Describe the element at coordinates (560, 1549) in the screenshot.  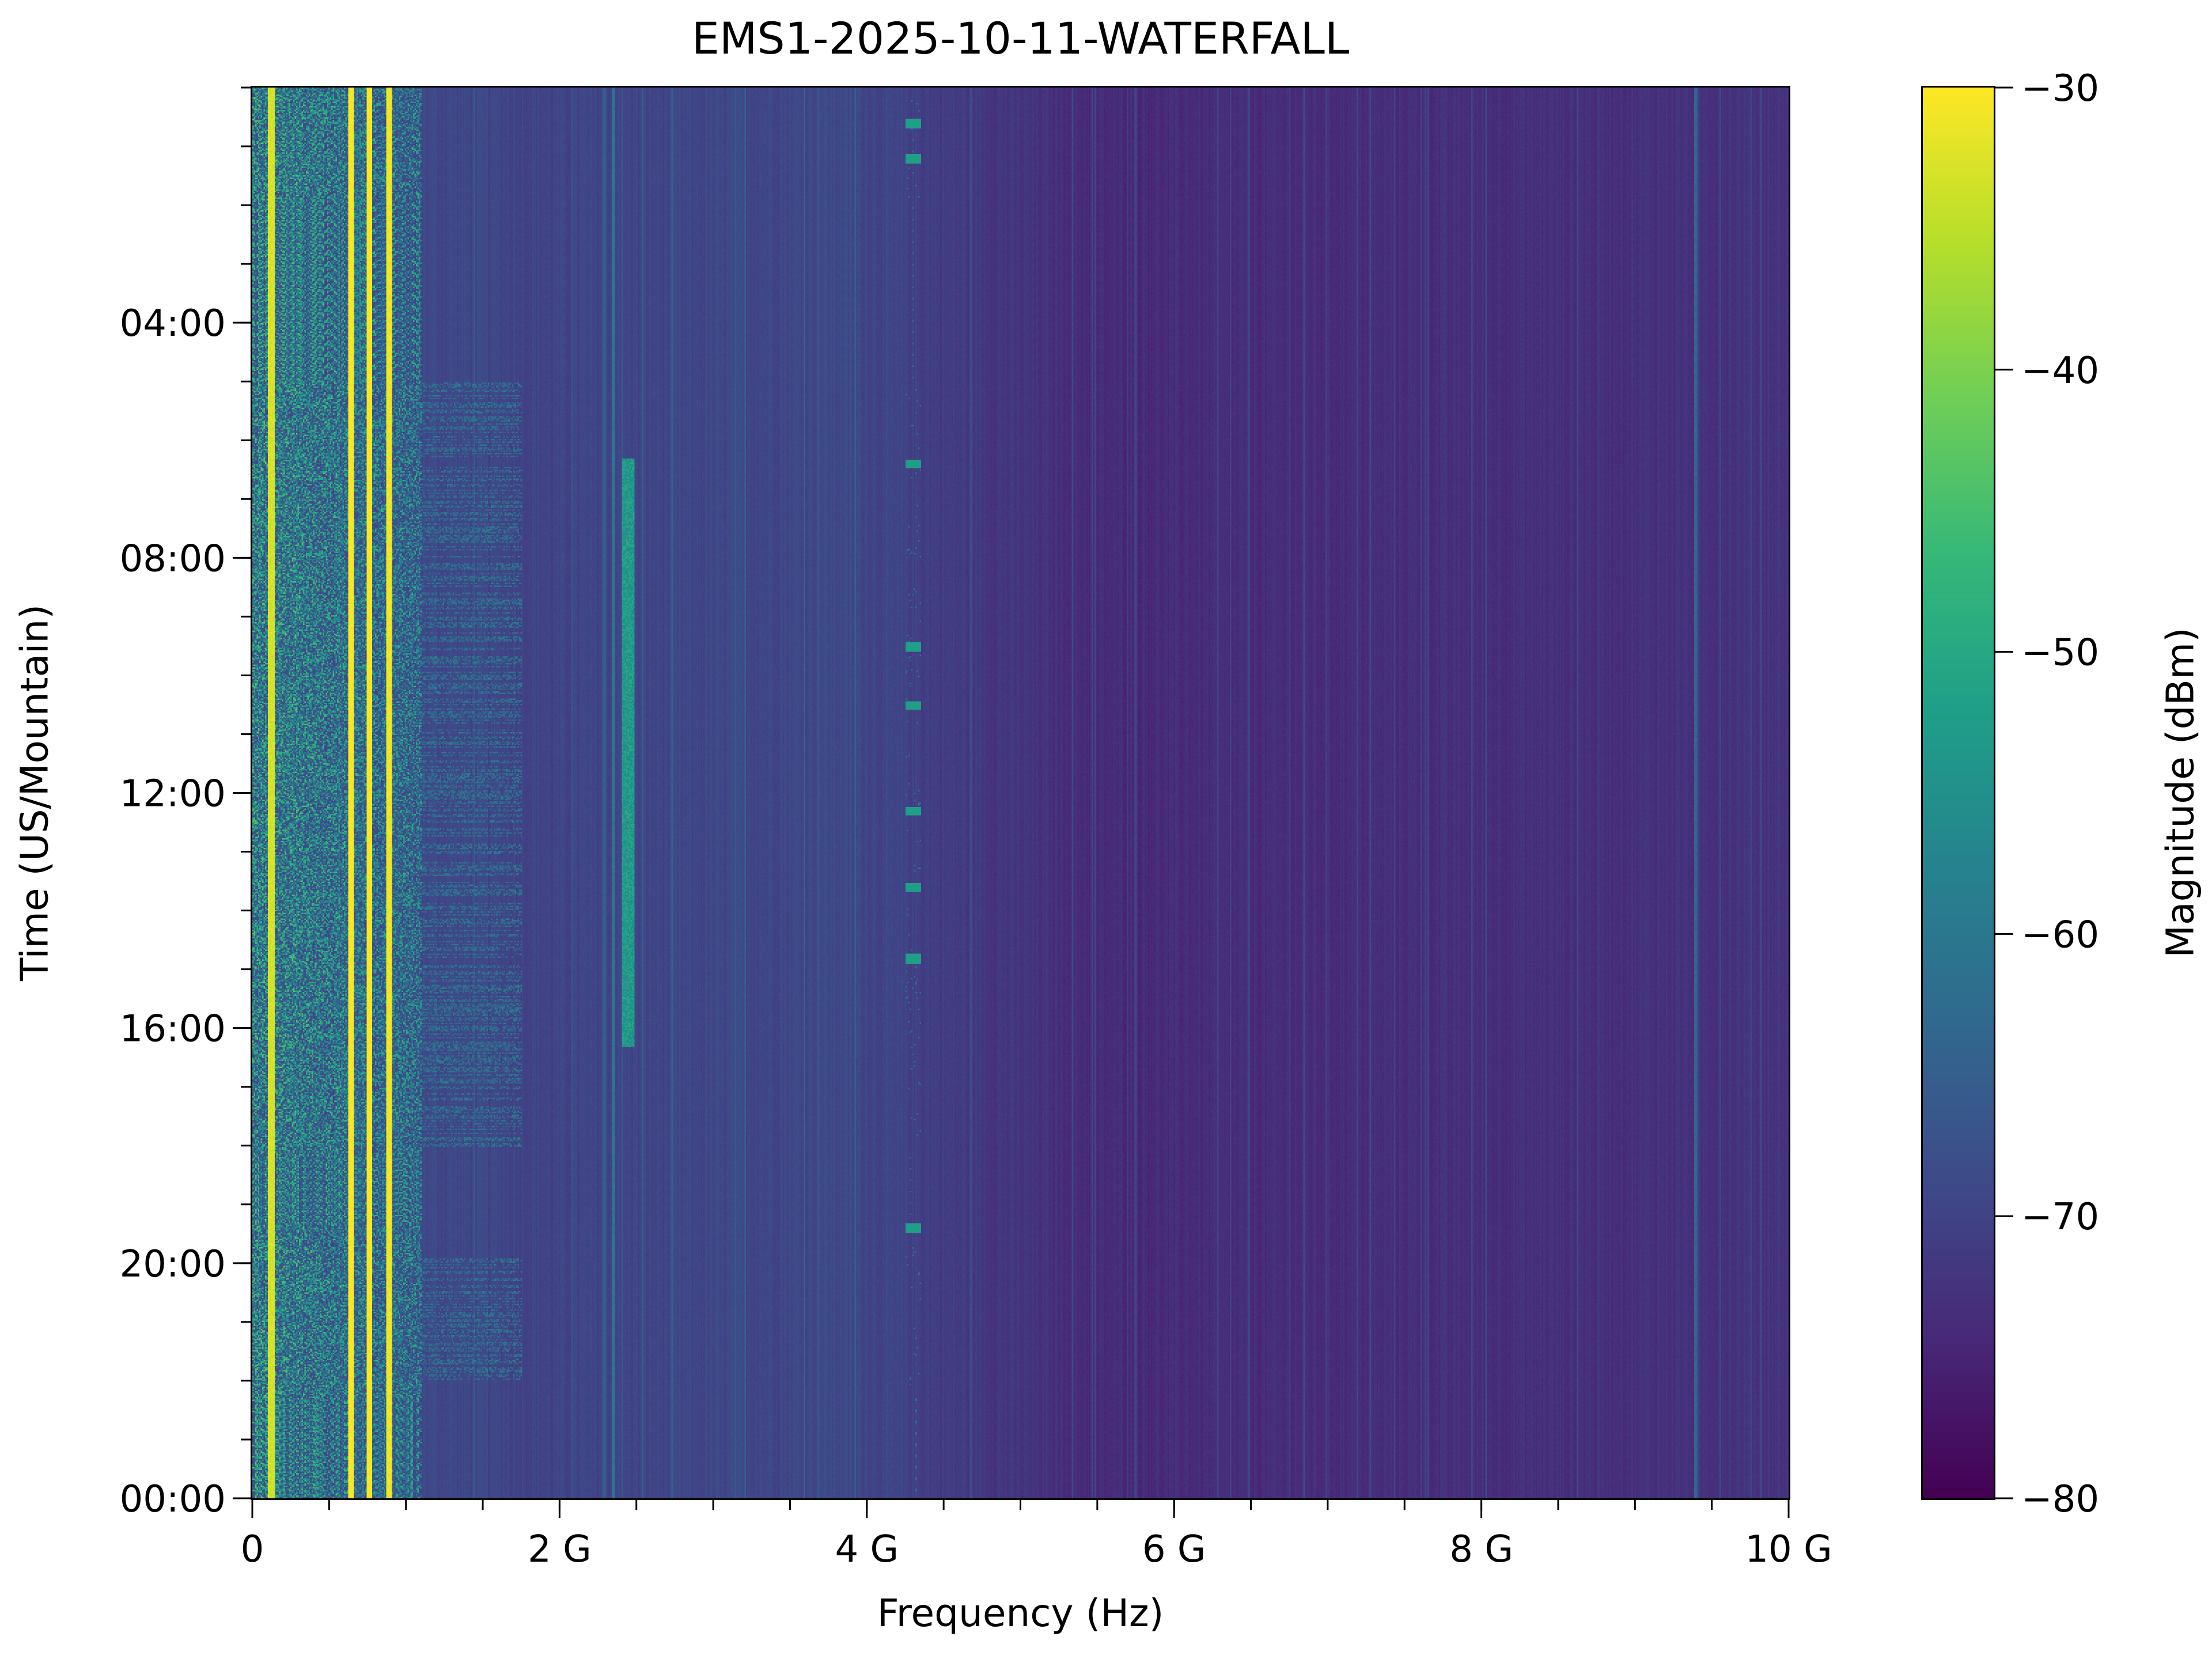
I see `x-tick-label: 2 G` at that location.